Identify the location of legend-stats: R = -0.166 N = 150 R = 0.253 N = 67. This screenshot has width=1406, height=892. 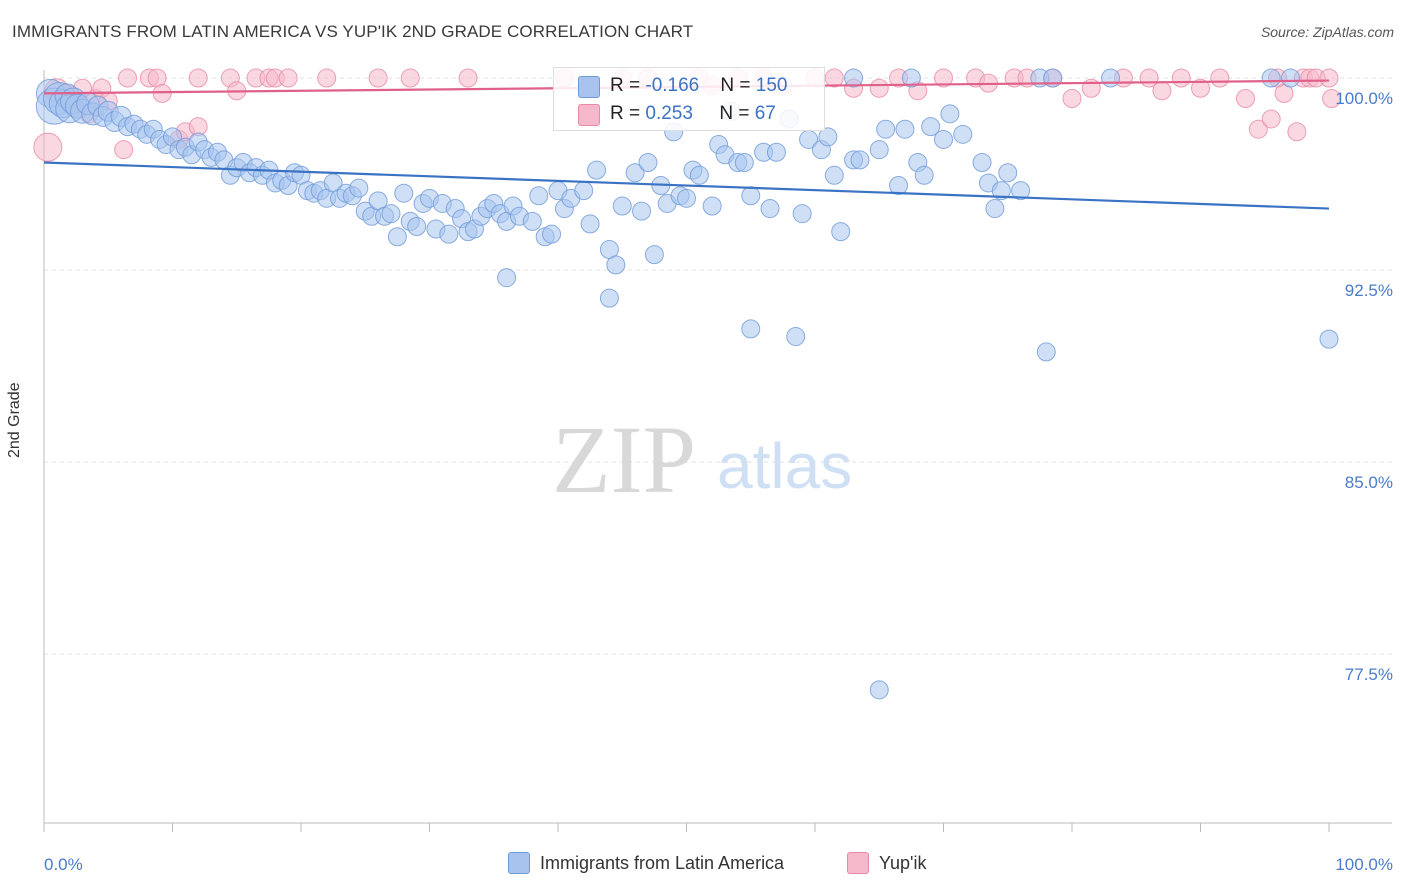
(689, 99).